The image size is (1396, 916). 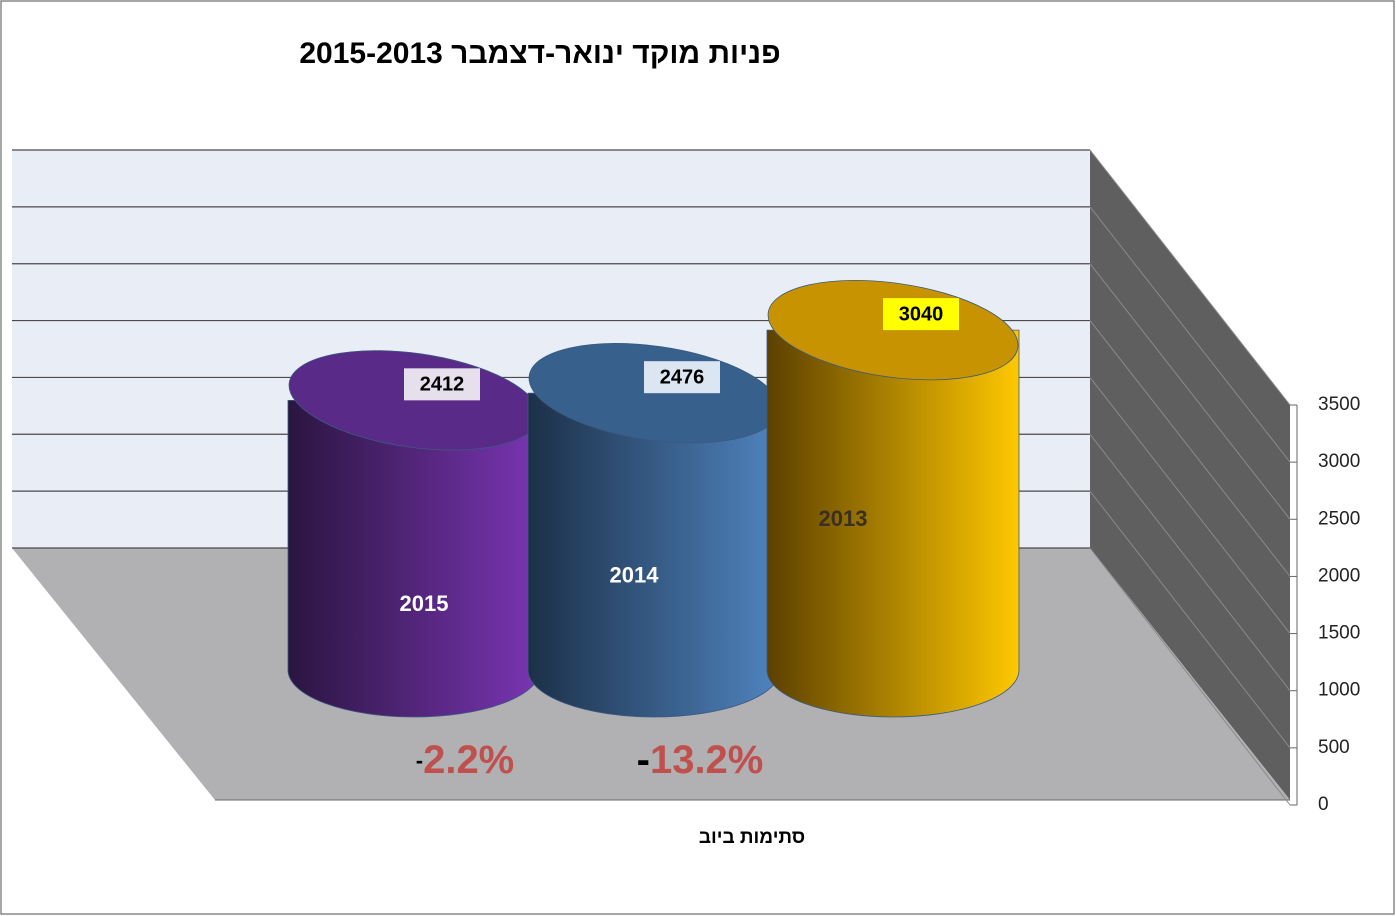 I want to click on value-label: 2476, so click(x=682, y=377).